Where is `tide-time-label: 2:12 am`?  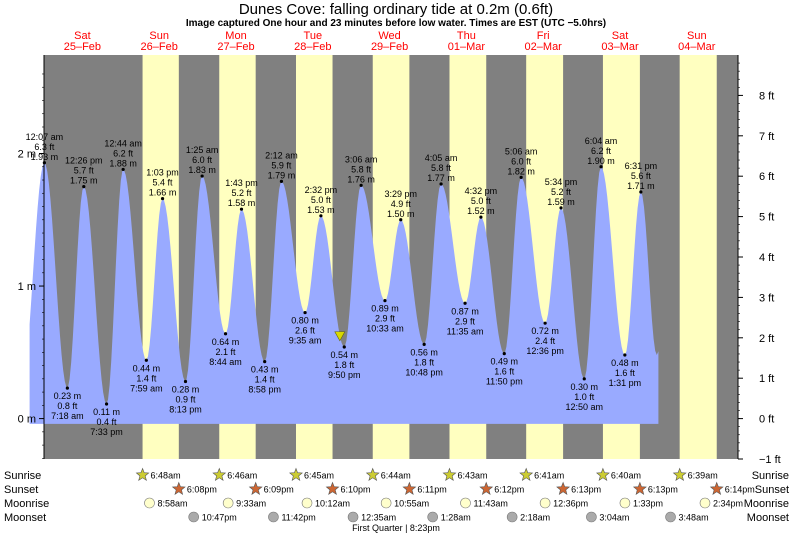 tide-time-label: 2:12 am is located at coordinates (281, 155).